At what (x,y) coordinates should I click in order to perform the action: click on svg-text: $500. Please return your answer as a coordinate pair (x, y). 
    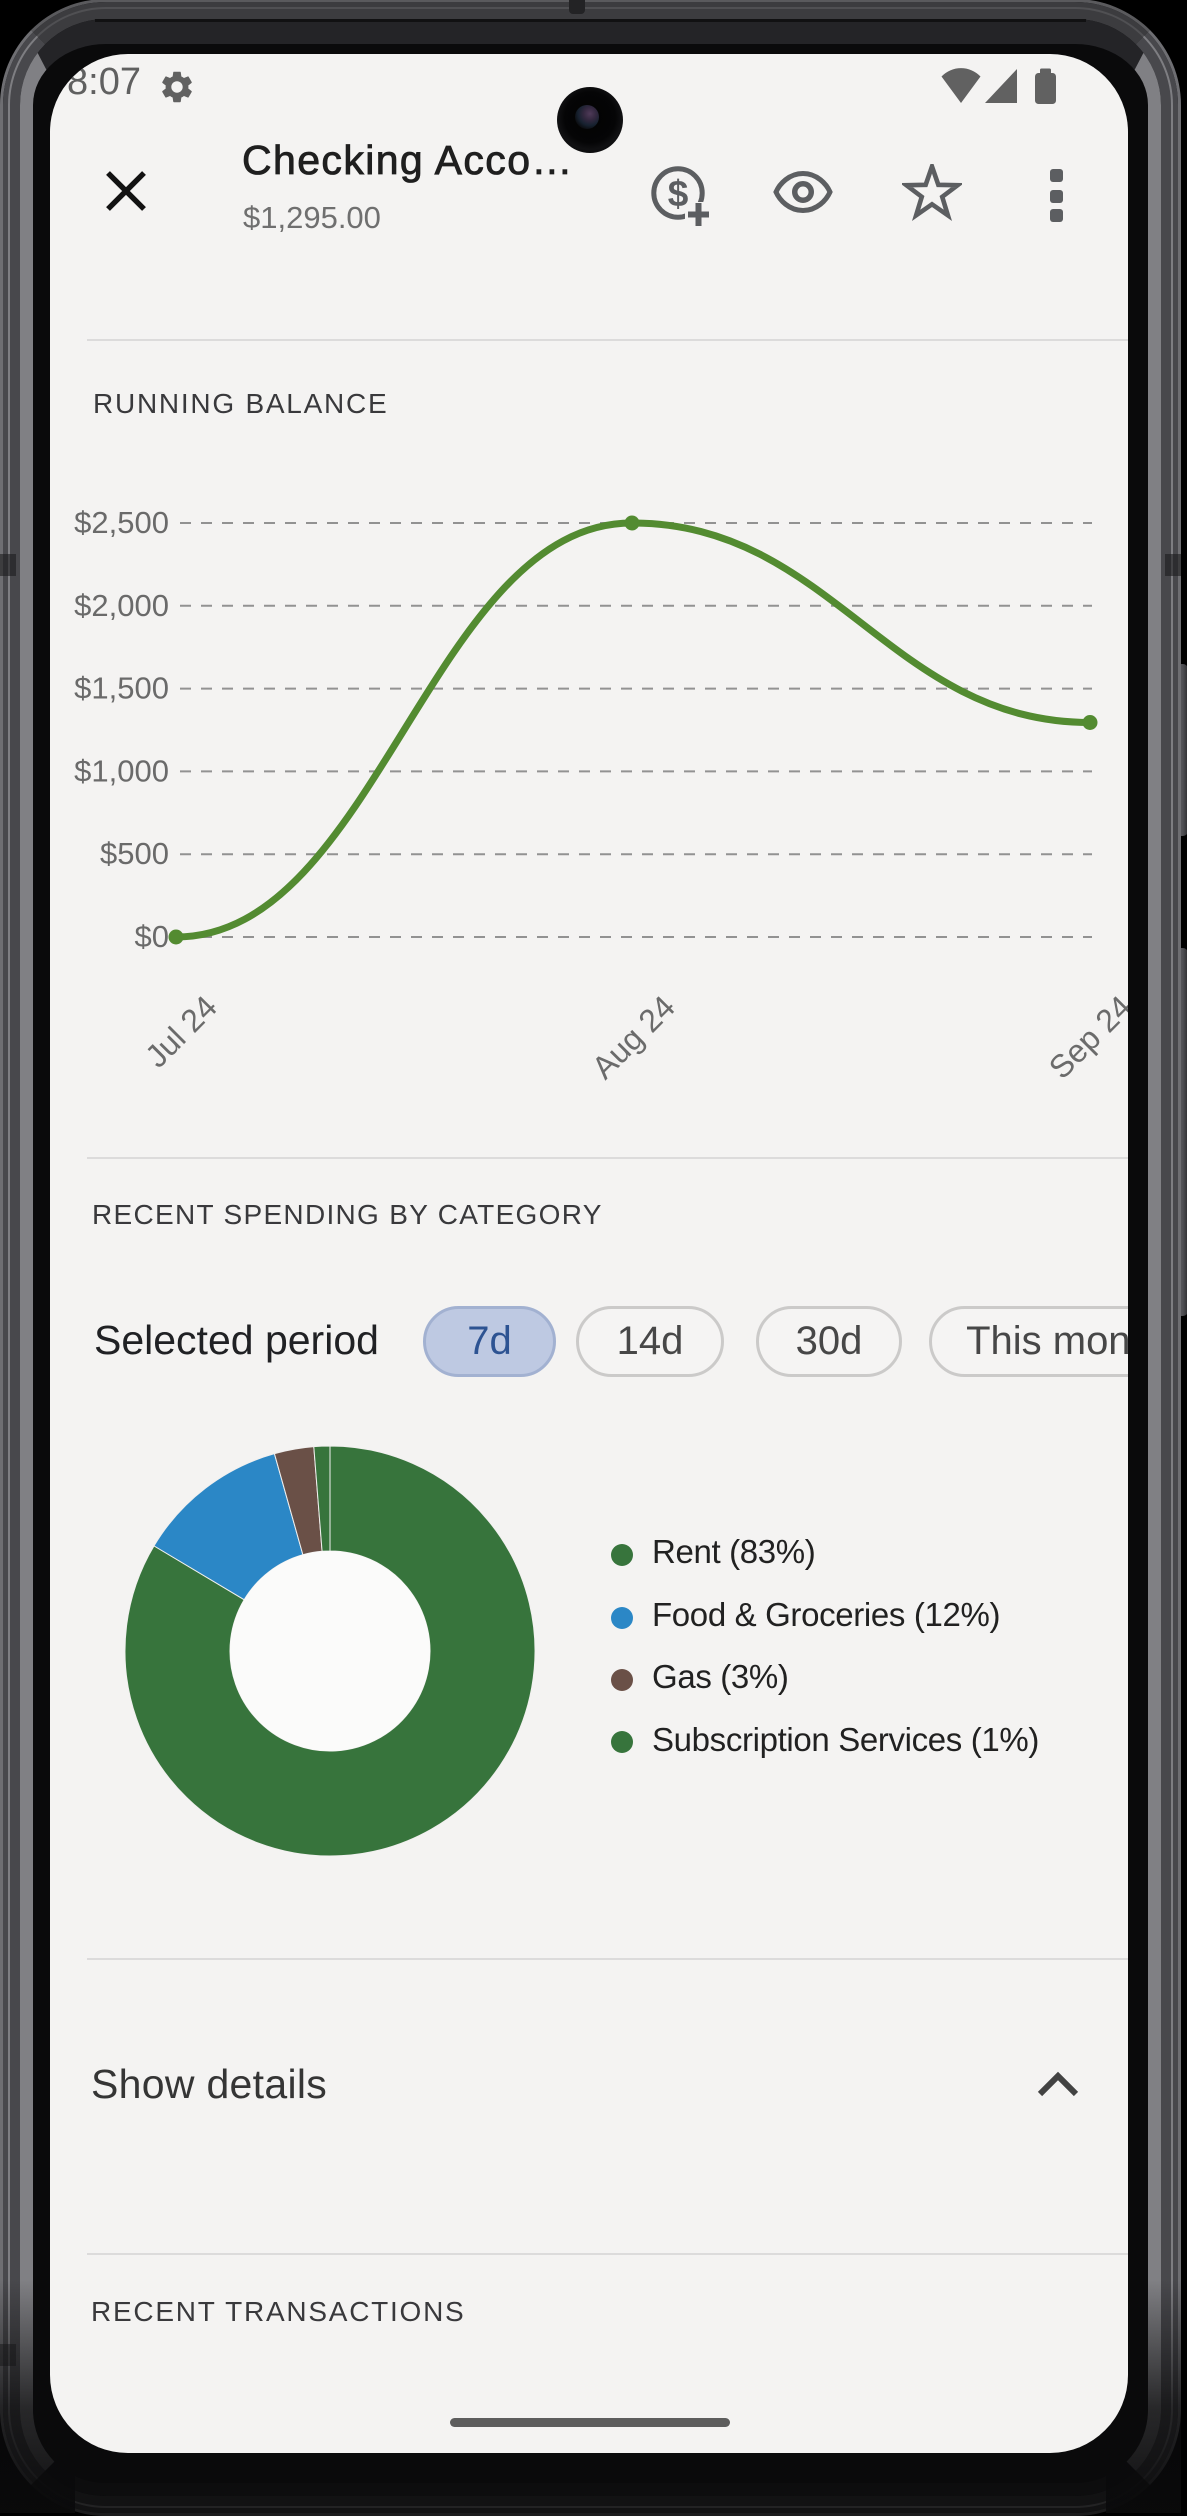
    Looking at the image, I should click on (134, 853).